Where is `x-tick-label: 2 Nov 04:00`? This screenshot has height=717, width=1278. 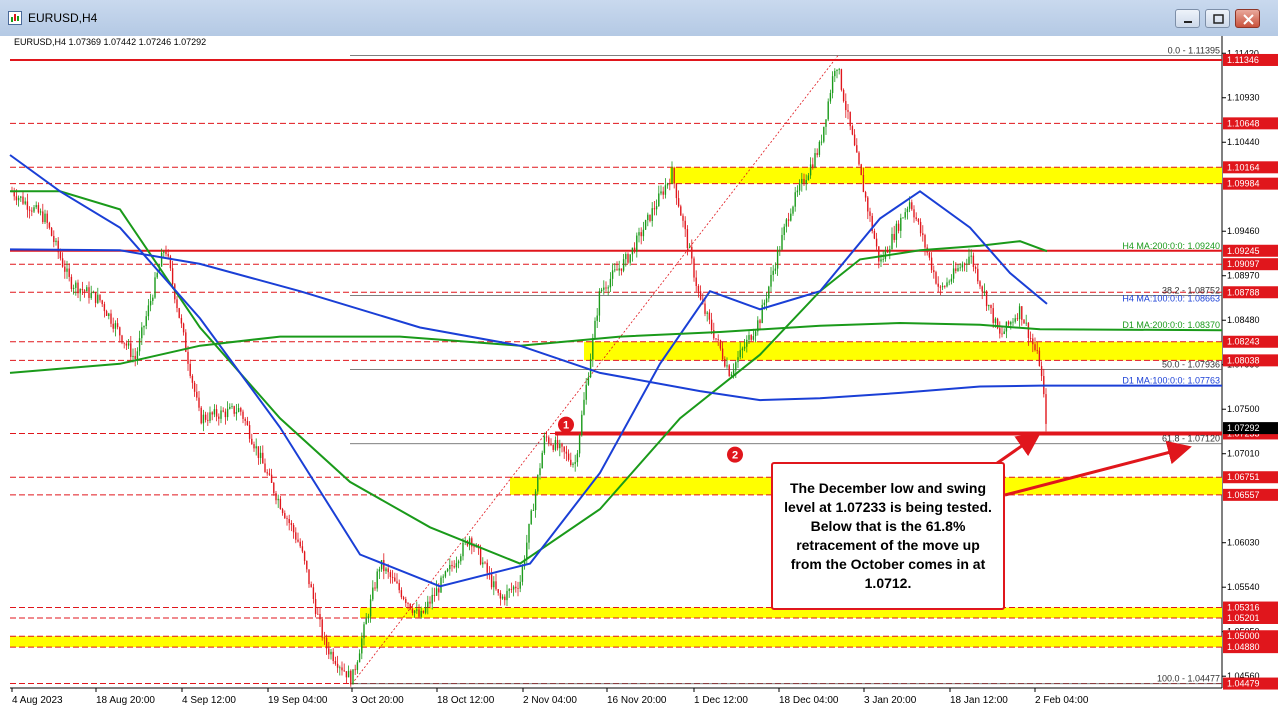 x-tick-label: 2 Nov 04:00 is located at coordinates (550, 700).